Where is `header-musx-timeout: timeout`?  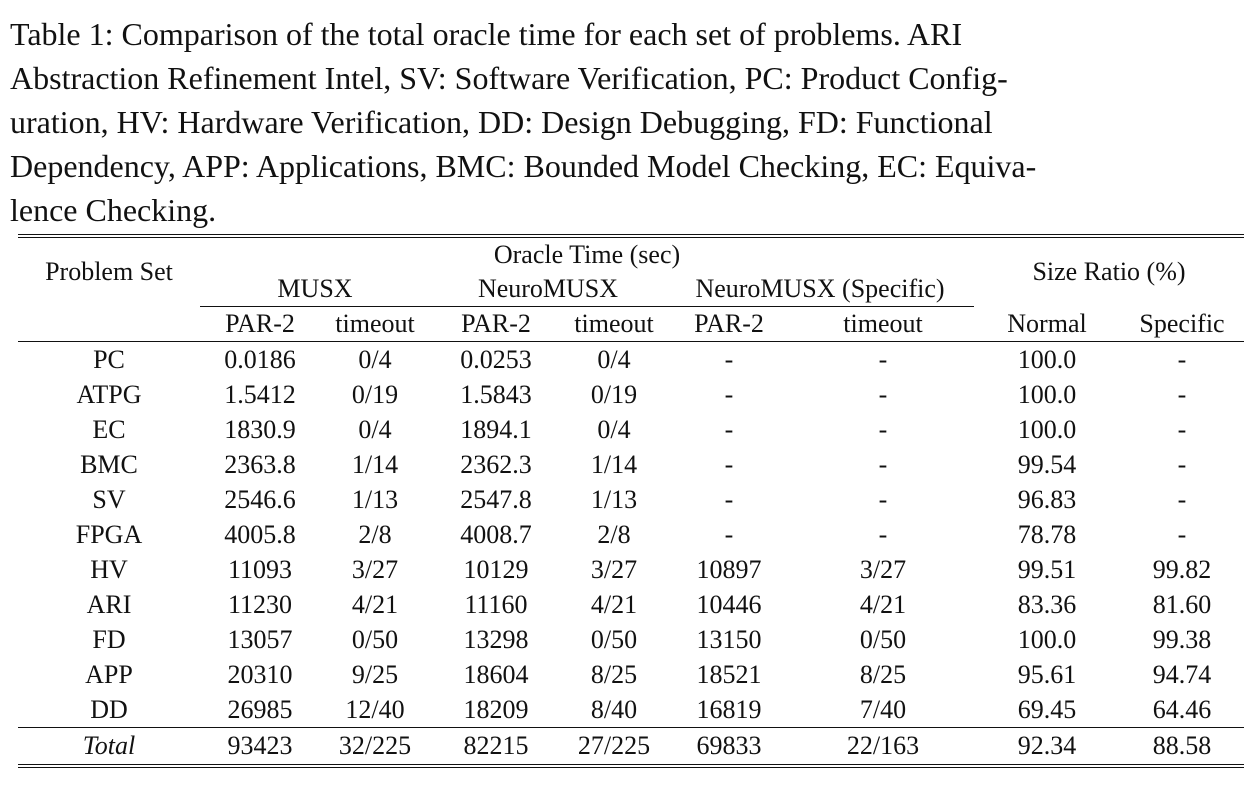
header-musx-timeout: timeout is located at coordinates (375, 324).